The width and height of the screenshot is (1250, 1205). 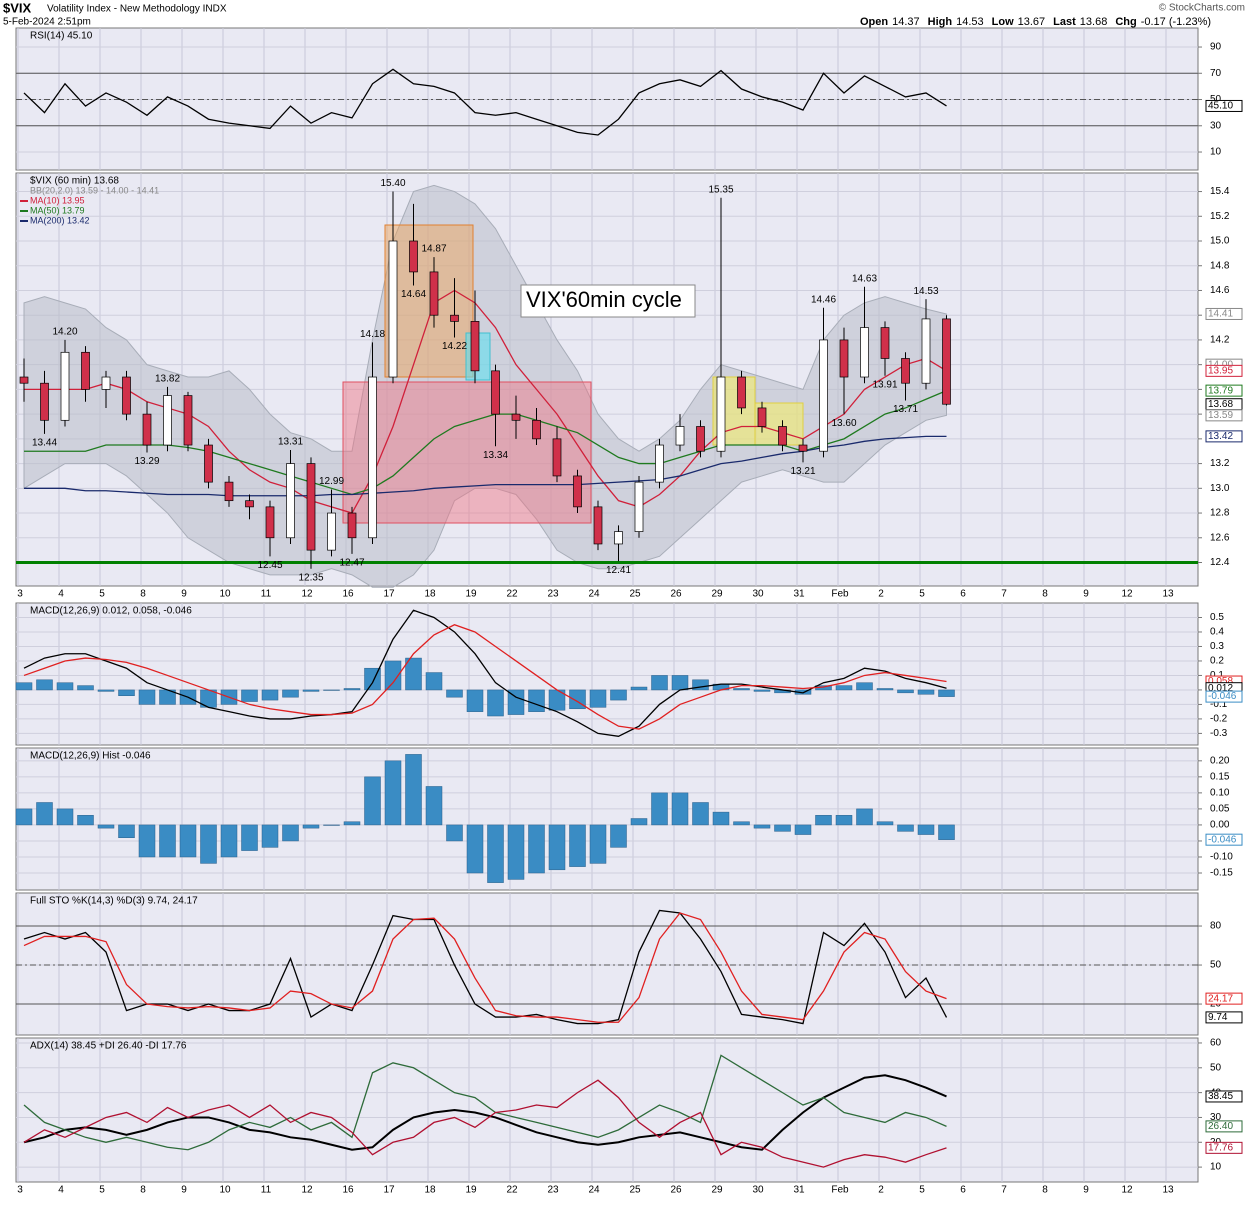 I want to click on high-label: 13.82, so click(x=167, y=379).